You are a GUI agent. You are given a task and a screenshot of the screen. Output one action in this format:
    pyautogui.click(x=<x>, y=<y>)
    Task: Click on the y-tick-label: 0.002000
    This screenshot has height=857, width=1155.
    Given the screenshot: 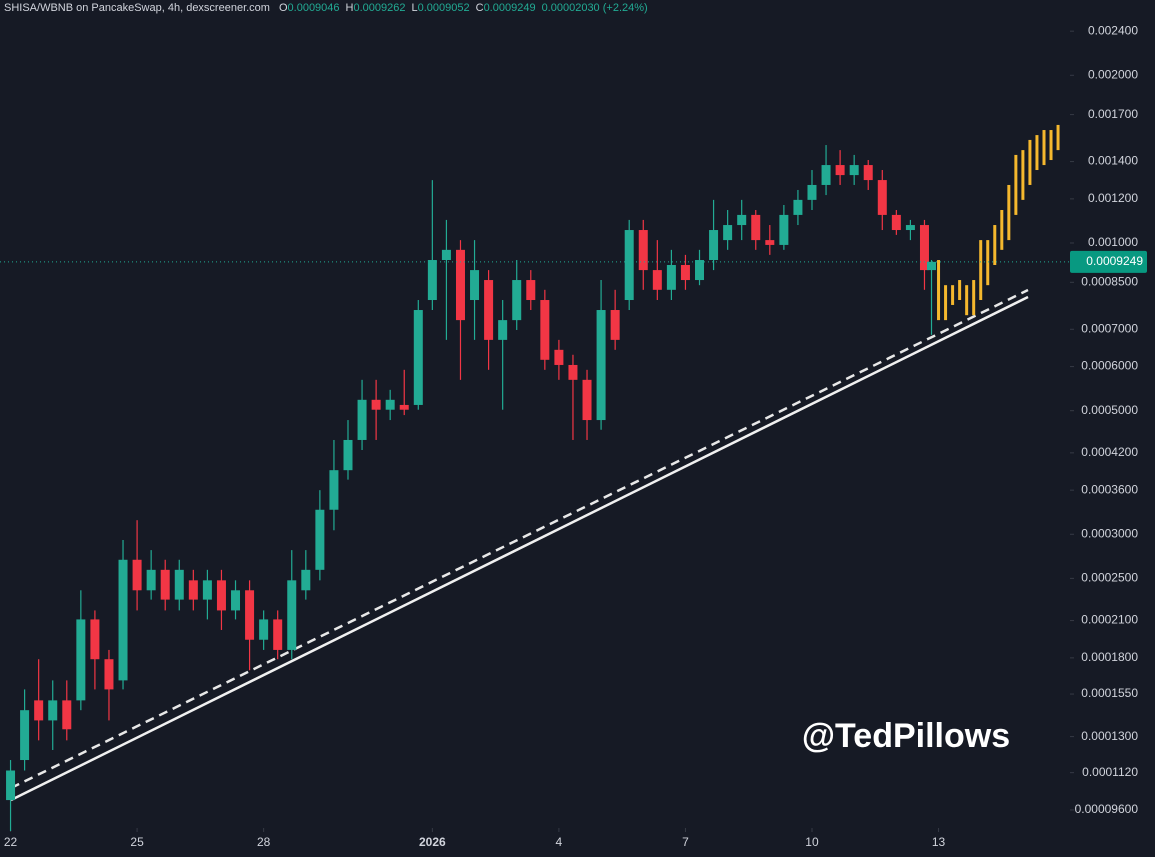 What is the action you would take?
    pyautogui.click(x=1113, y=74)
    